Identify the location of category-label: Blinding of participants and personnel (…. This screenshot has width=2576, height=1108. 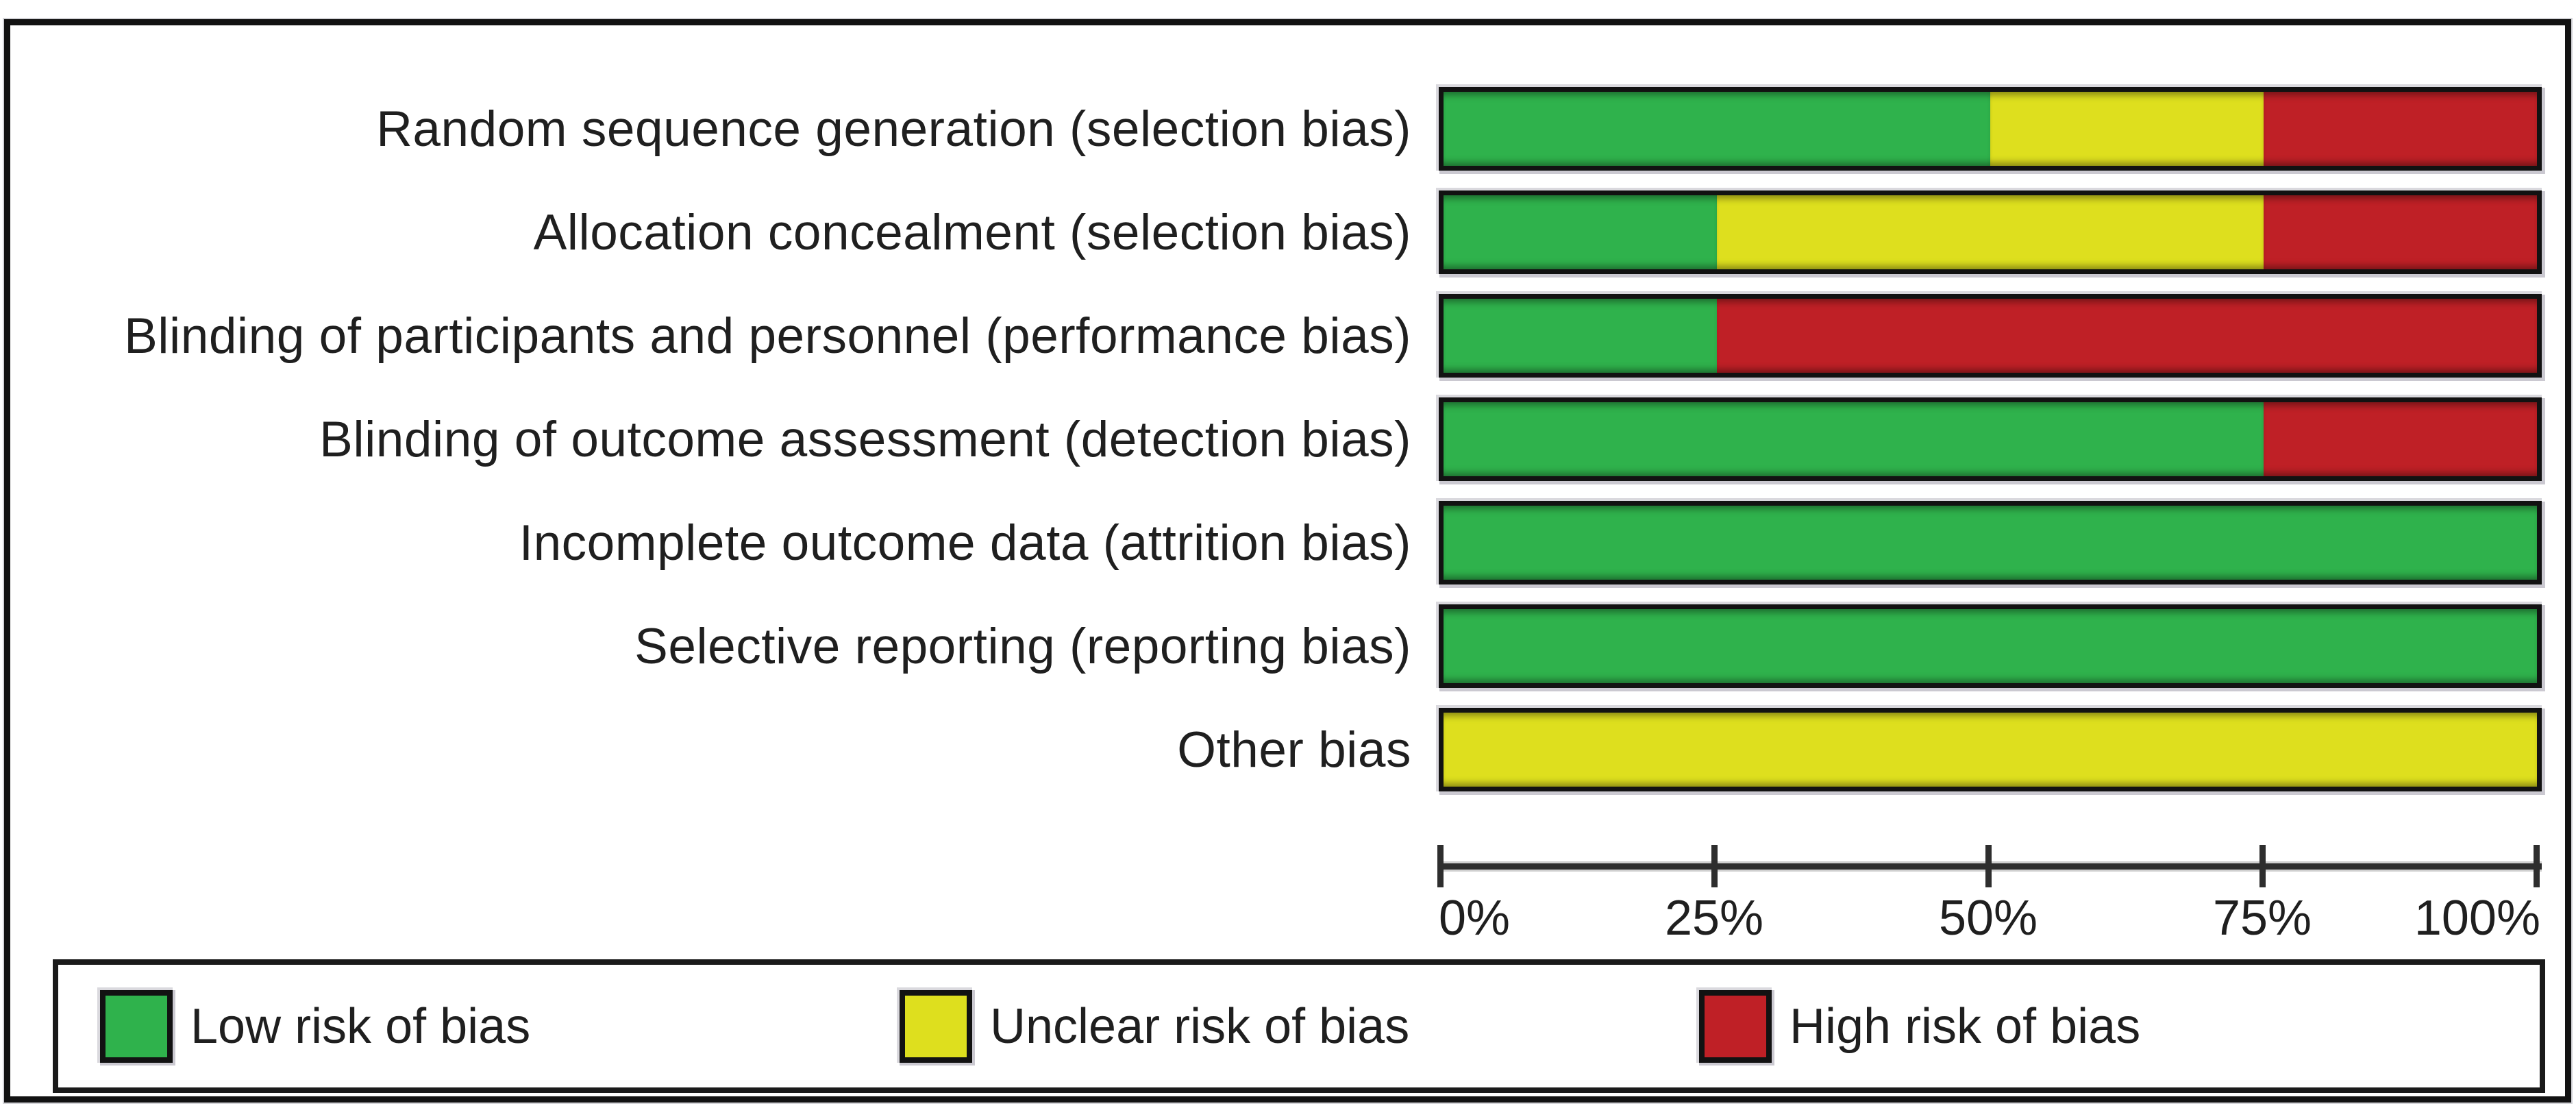
(767, 336).